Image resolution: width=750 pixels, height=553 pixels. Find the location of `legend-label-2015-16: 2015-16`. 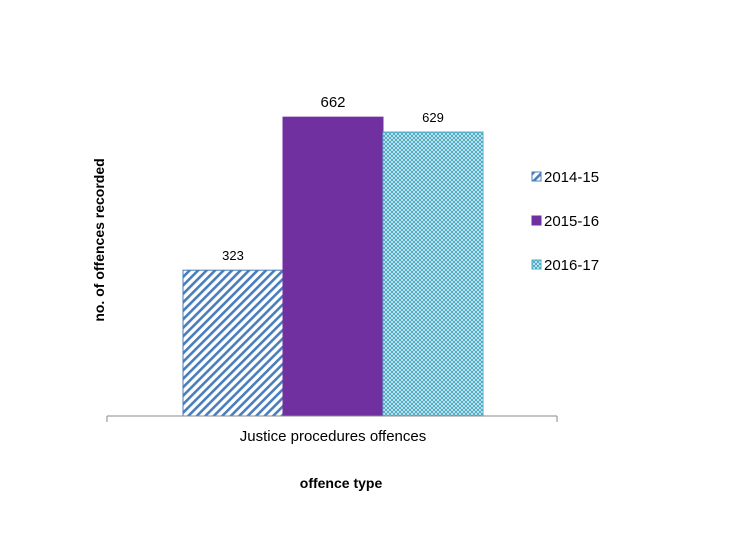

legend-label-2015-16: 2015-16 is located at coordinates (571, 221).